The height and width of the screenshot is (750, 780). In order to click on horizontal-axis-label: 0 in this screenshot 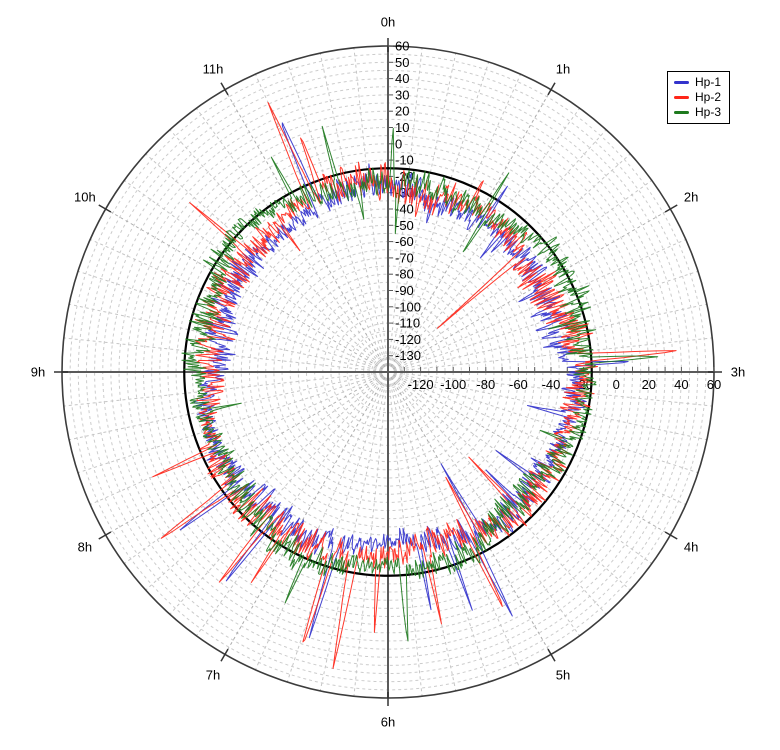, I will do `click(616, 384)`.